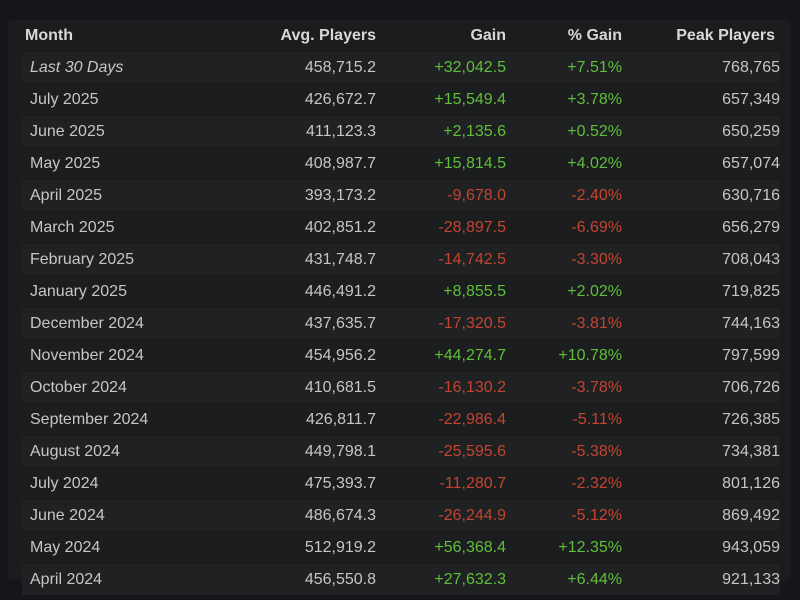  I want to click on avg-players-cell: 446,491.2, so click(303, 291).